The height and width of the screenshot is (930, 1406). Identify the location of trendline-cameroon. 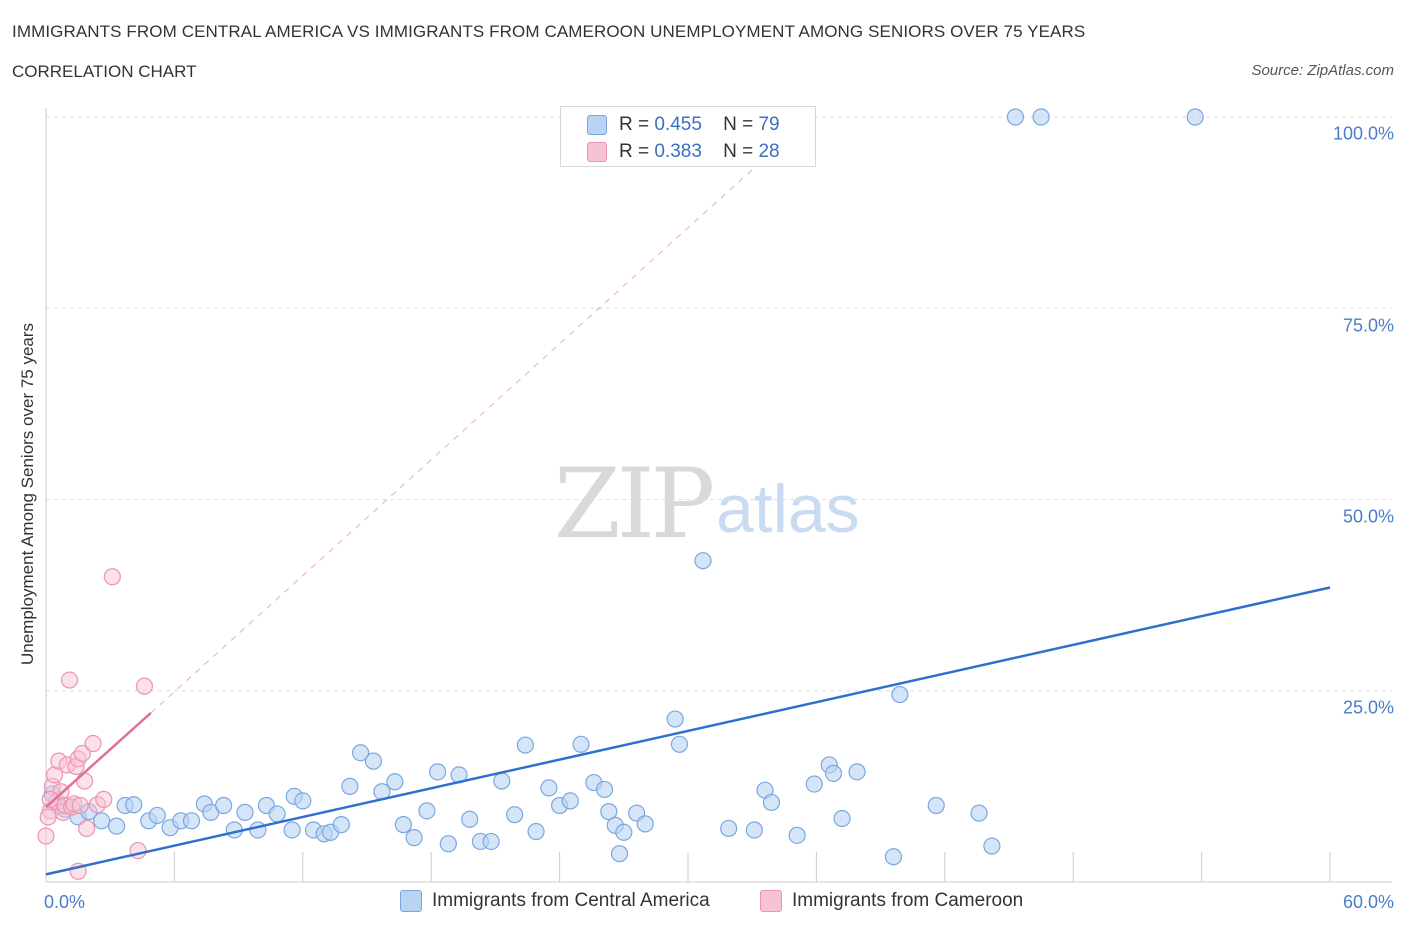
(98, 760).